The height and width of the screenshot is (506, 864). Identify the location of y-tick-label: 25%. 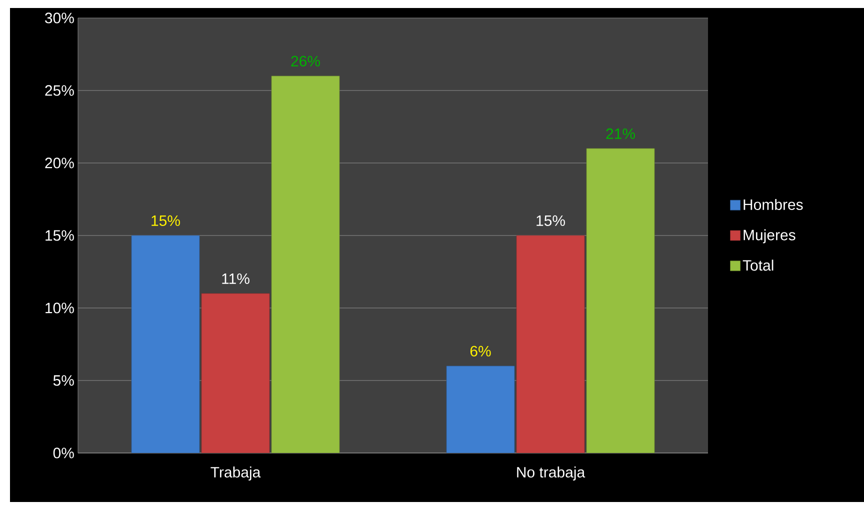
(59, 90).